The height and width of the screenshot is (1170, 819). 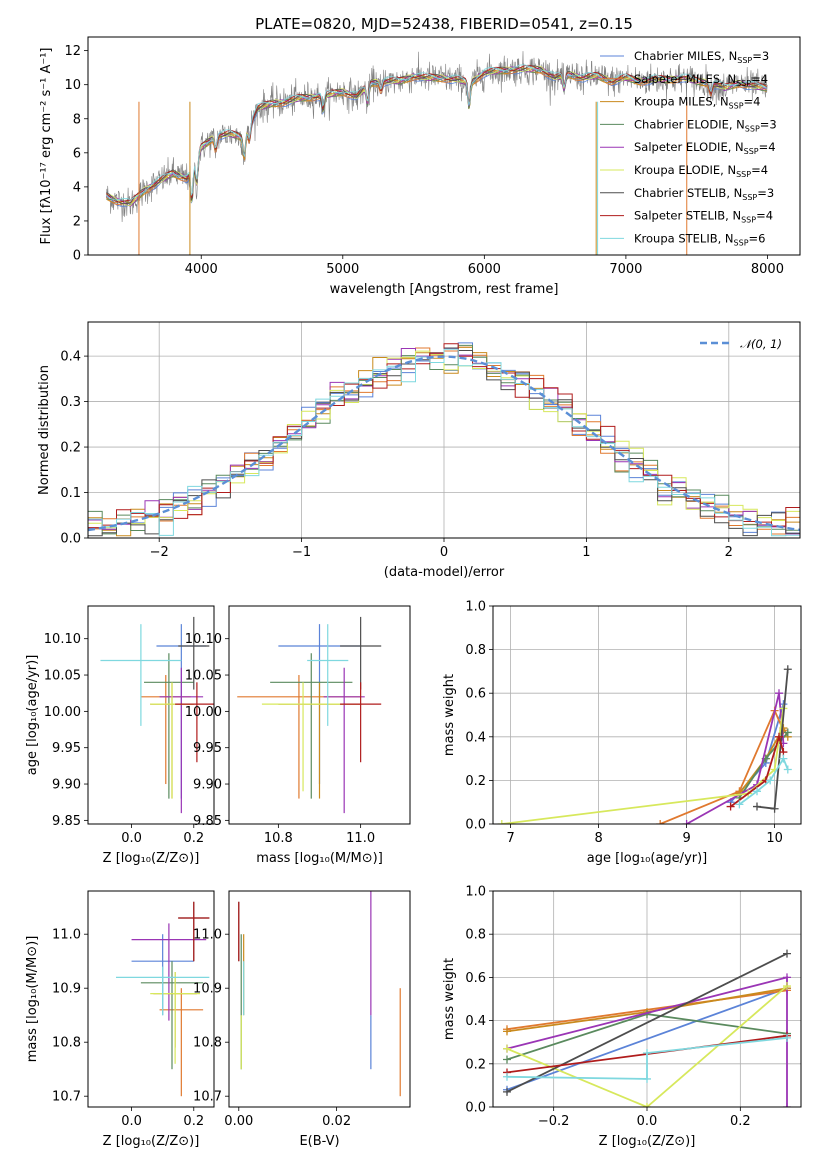 I want to click on y-axis-label: Flux [fλ10⁻¹⁷ erg cm⁻² s⁻¹ A⁻¹], so click(x=46, y=146).